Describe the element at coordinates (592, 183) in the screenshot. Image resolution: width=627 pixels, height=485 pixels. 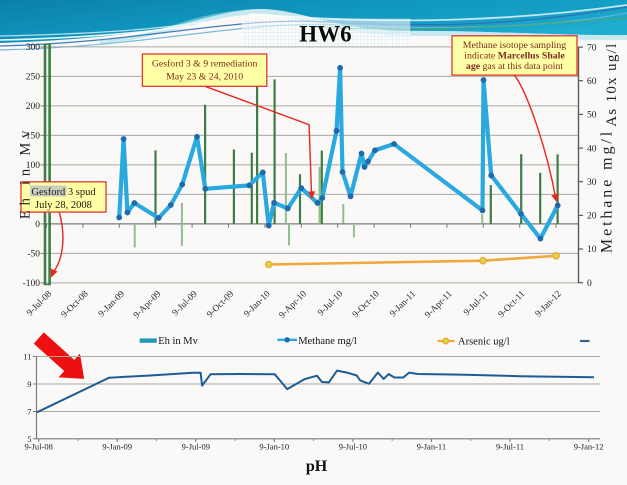
I see `svg-text: 30` at that location.